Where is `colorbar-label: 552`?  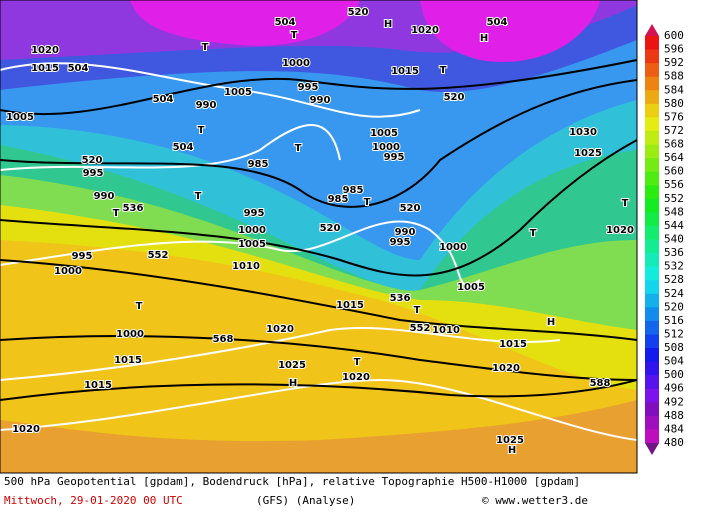
colorbar-label: 552 is located at coordinates (674, 198).